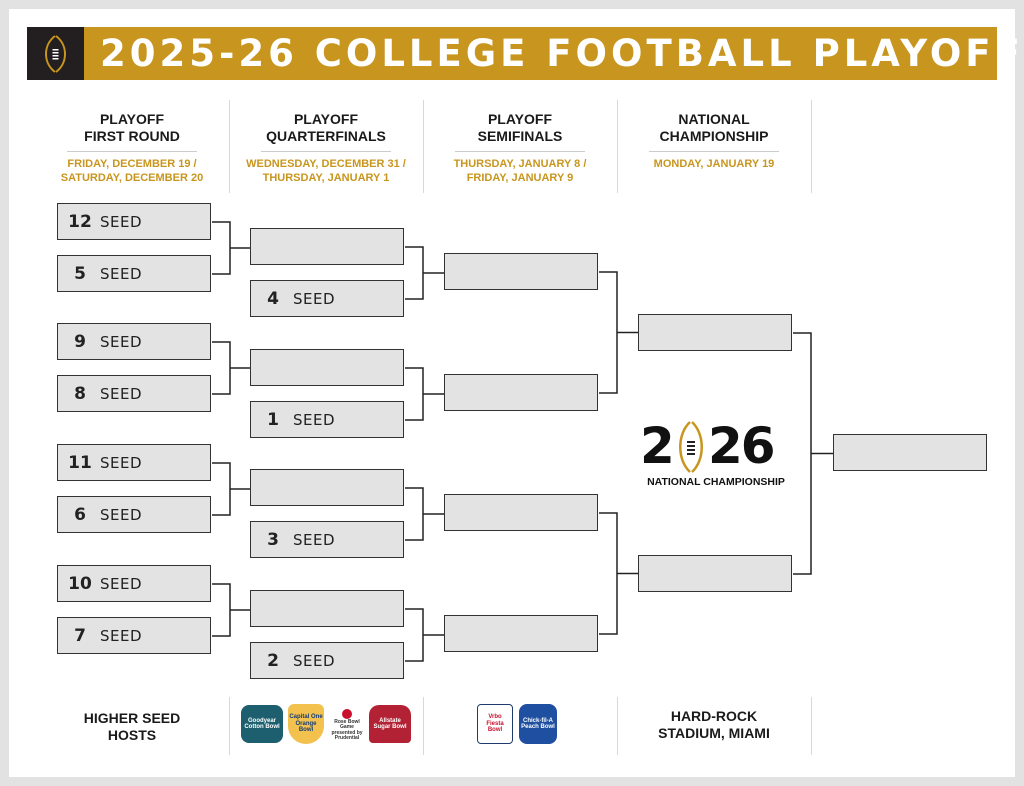  I want to click on venue-line: HIGHER SEED, so click(132, 718).